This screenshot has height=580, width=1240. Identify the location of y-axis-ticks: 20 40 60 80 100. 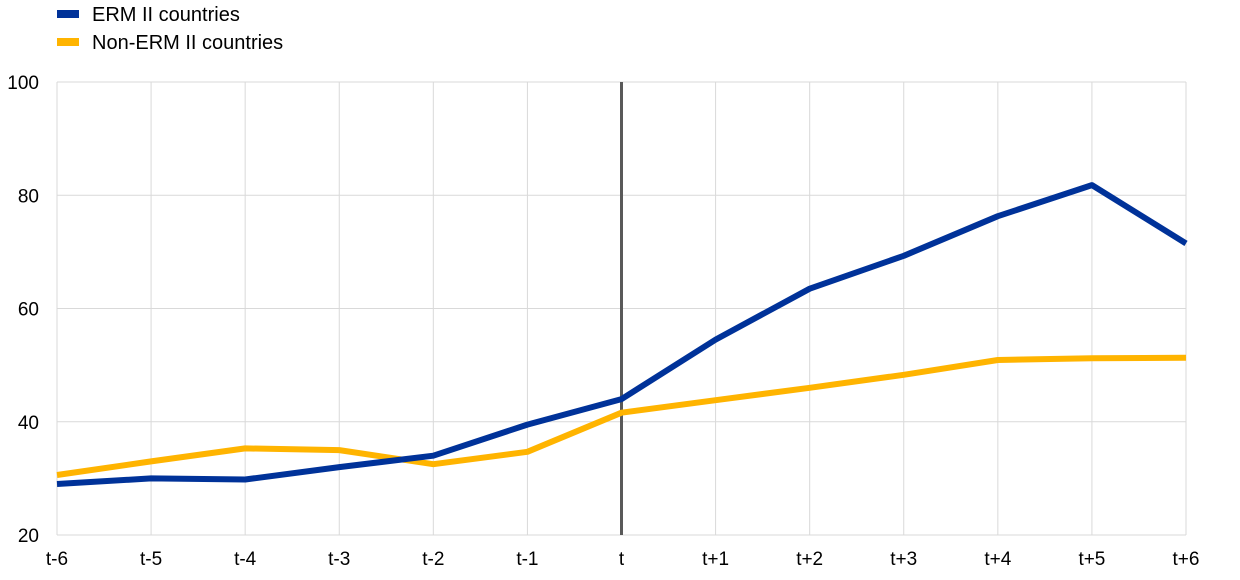
(23, 310).